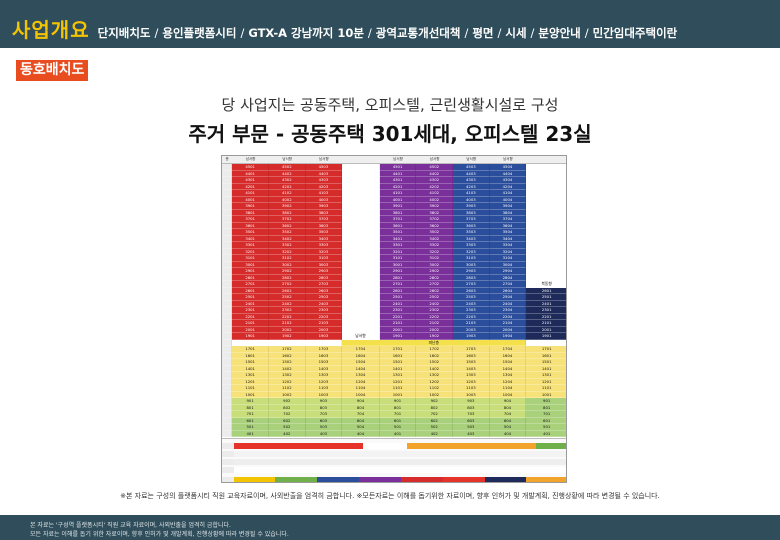 Image resolution: width=780 pixels, height=540 pixels. Describe the element at coordinates (324, 180) in the screenshot. I see `unit-cell: 4303` at that location.